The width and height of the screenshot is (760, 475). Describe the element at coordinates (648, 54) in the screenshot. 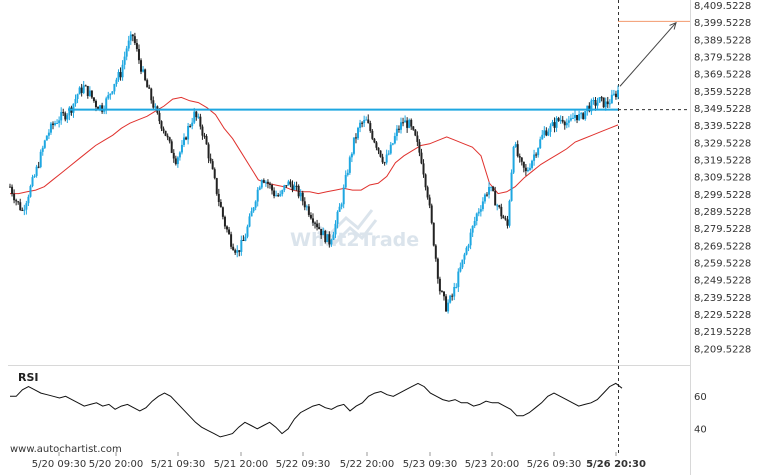

I see `forecast-arrow` at that location.